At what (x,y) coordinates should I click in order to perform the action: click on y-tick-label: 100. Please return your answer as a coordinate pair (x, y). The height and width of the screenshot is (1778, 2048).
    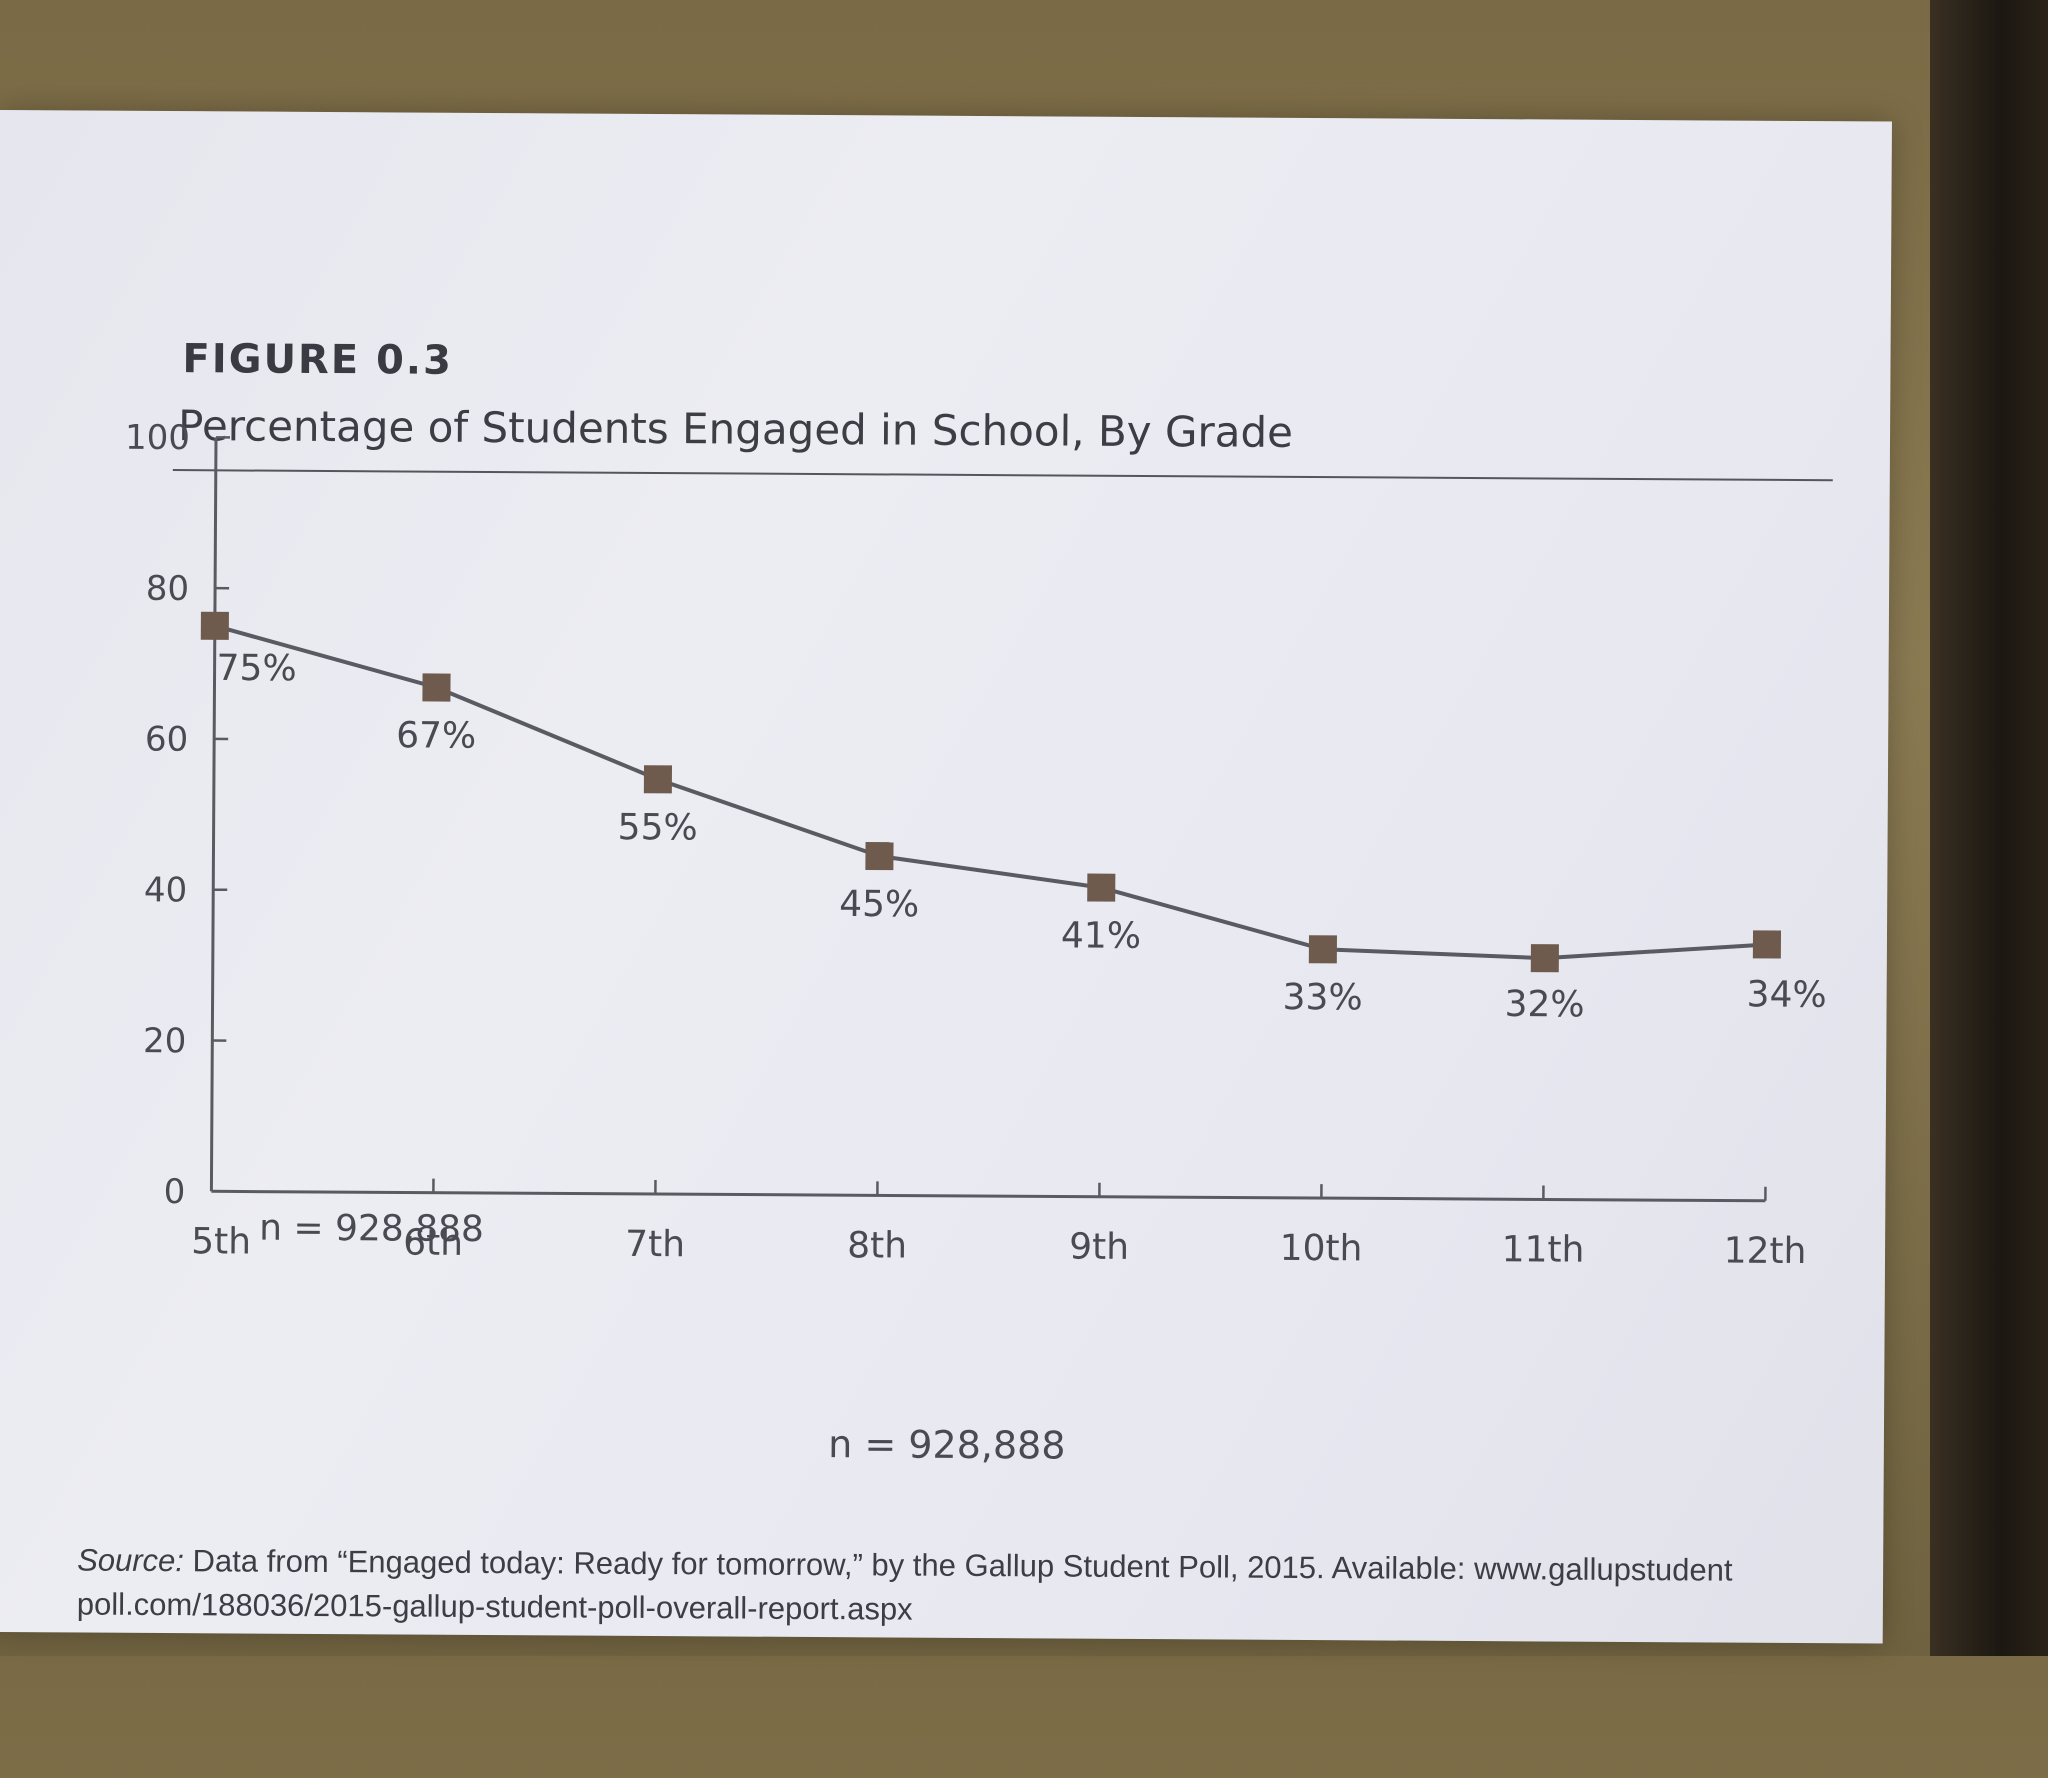
    Looking at the image, I should click on (157, 438).